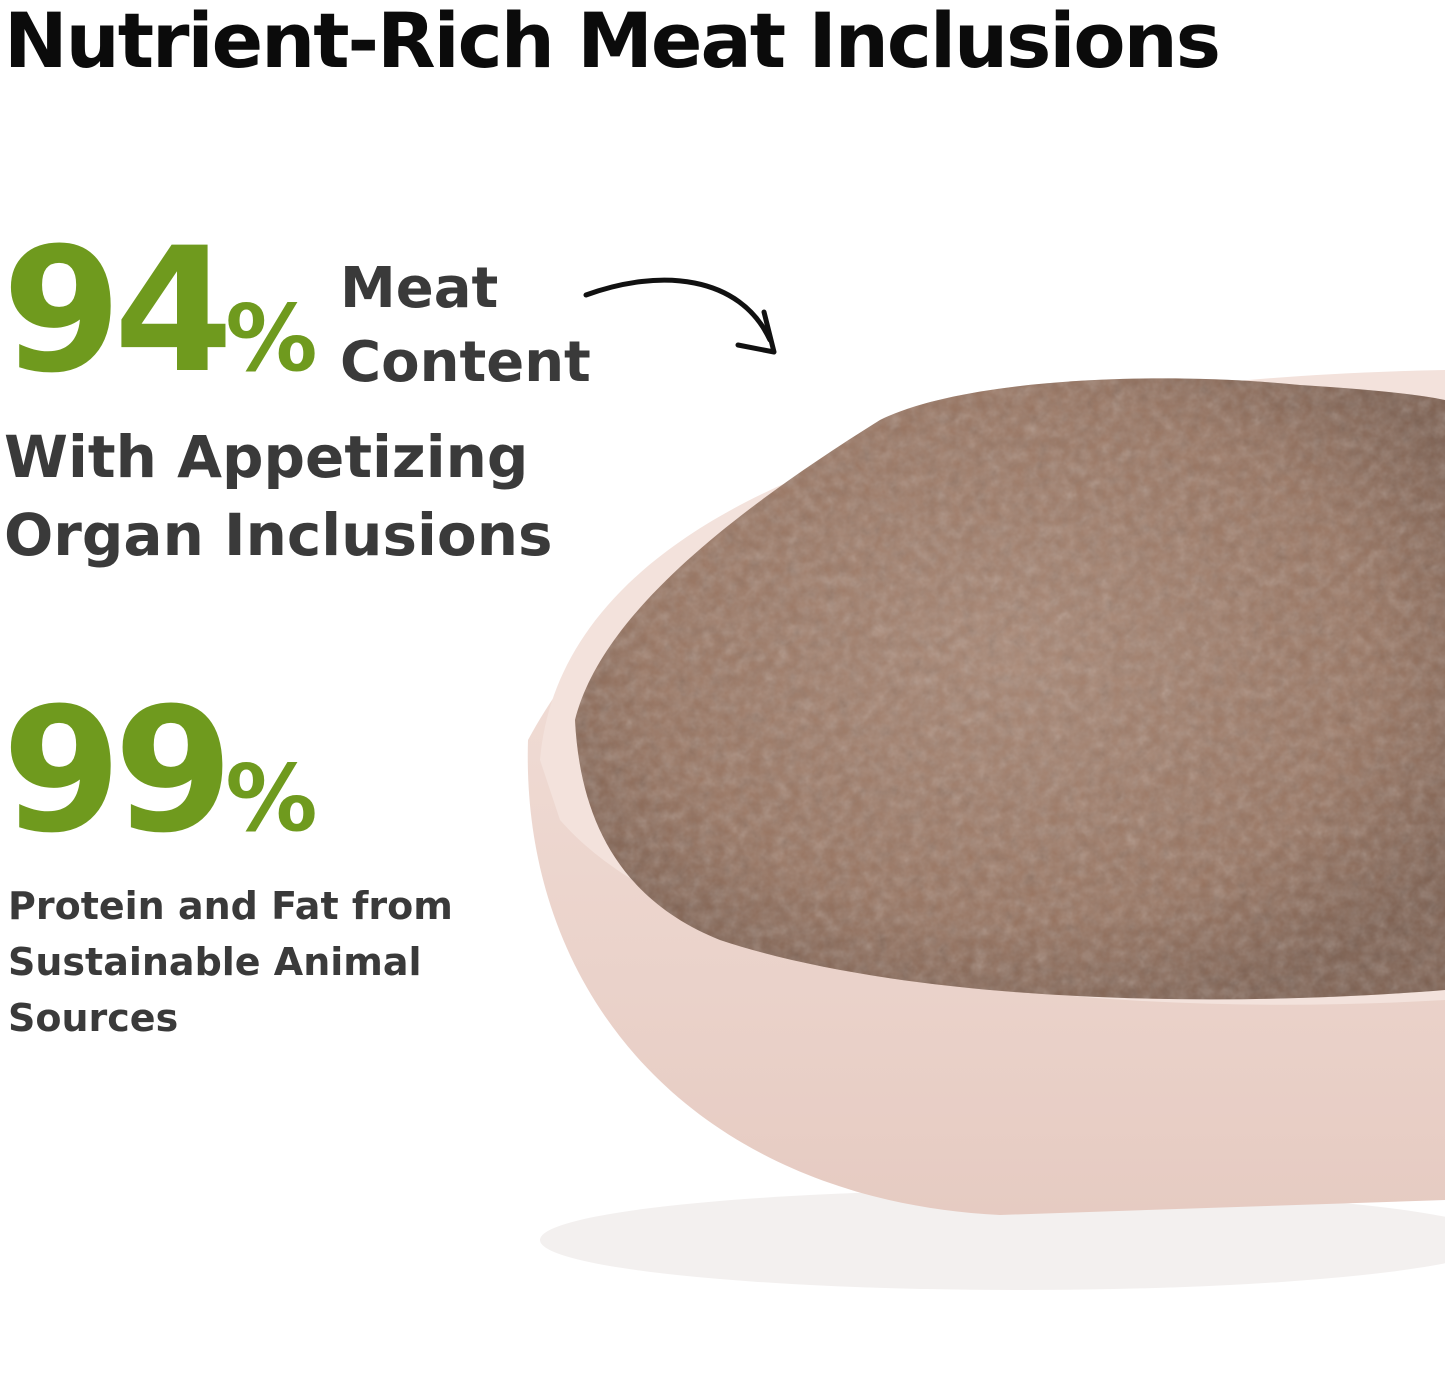  I want to click on stat-number: 94, so click(117, 310).